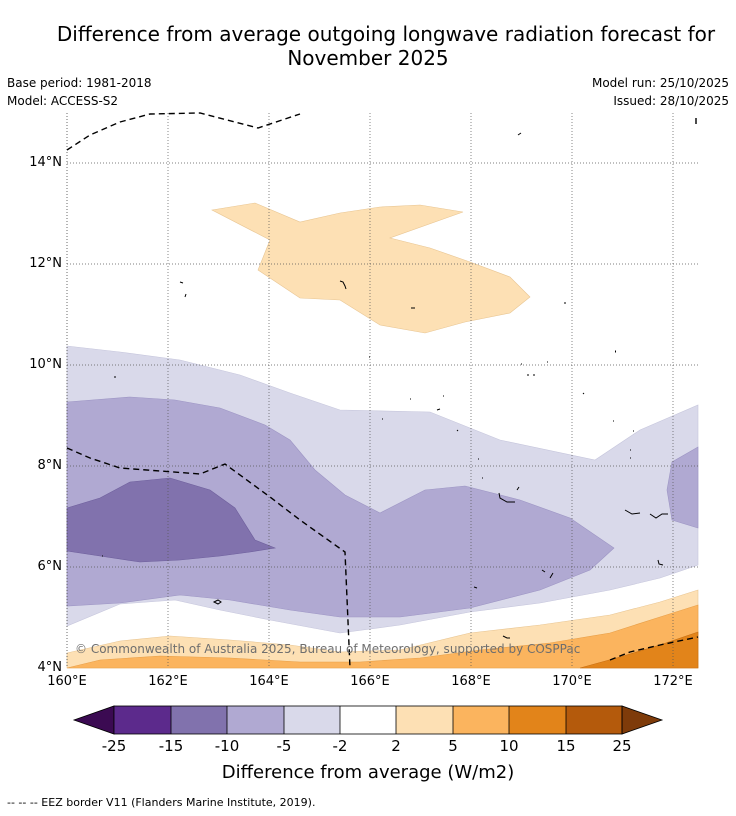 The width and height of the screenshot is (736, 816). What do you see at coordinates (45, 162) in the screenshot?
I see `lat-tick-14: 14°N` at bounding box center [45, 162].